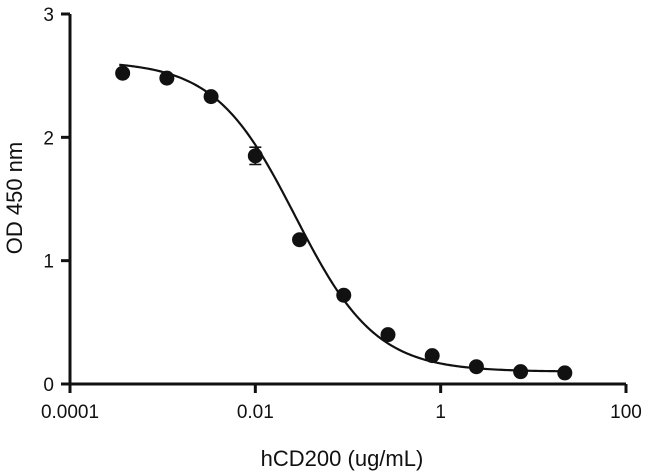 This screenshot has height=476, width=650. Describe the element at coordinates (440, 412) in the screenshot. I see `x-tick-label: 1` at that location.